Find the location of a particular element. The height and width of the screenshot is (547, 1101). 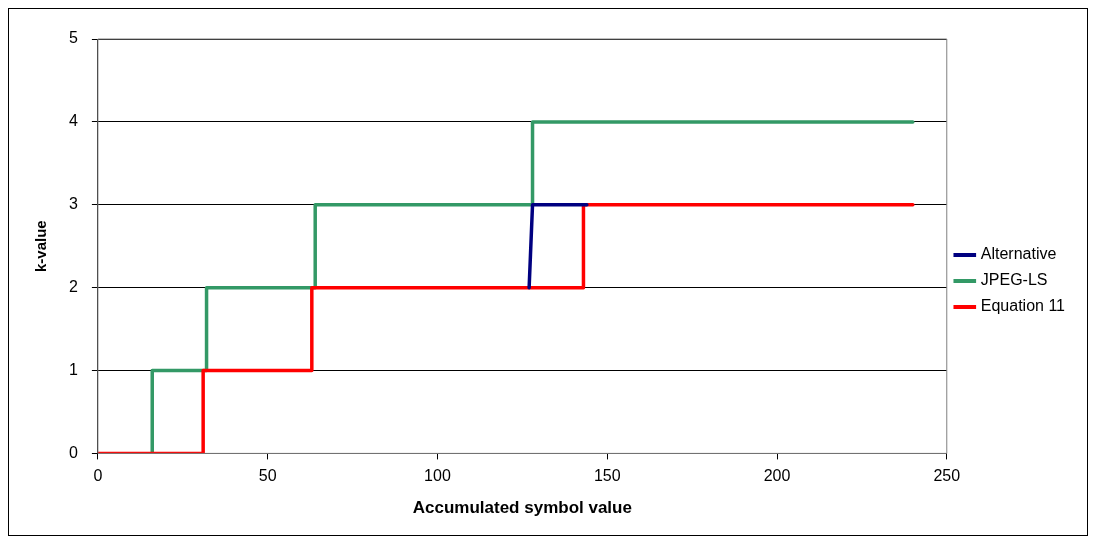

x-tick-label: 0 is located at coordinates (98, 476).